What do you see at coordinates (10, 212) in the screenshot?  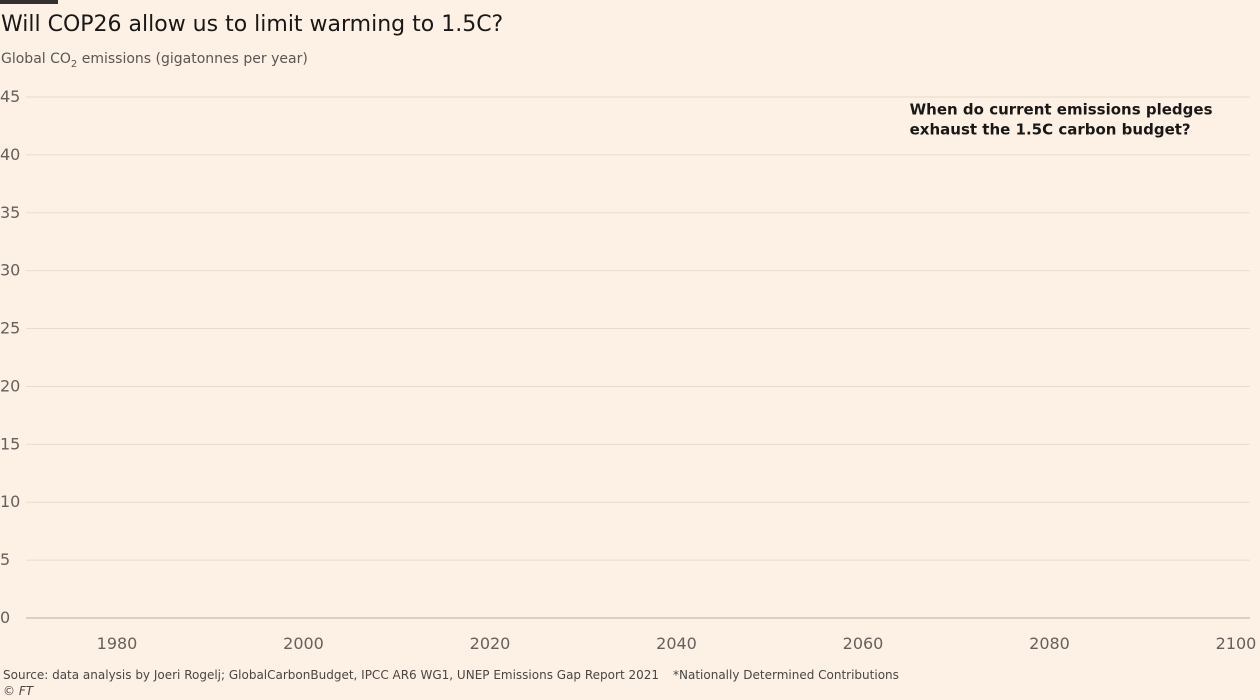 I see `y-tick-label: 35` at bounding box center [10, 212].